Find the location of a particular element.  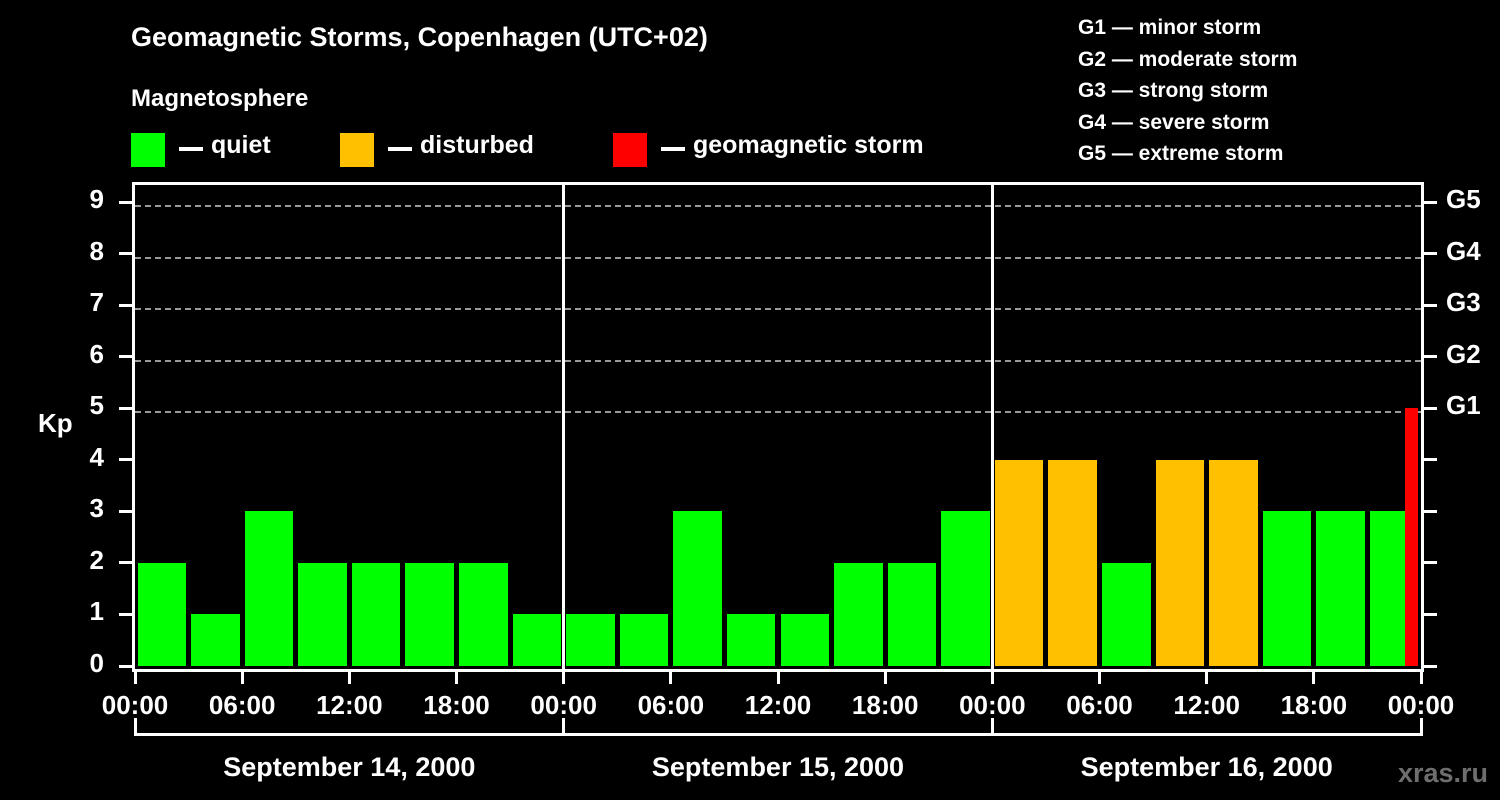

g-scale-line: G1 — minor storm is located at coordinates (1170, 27).